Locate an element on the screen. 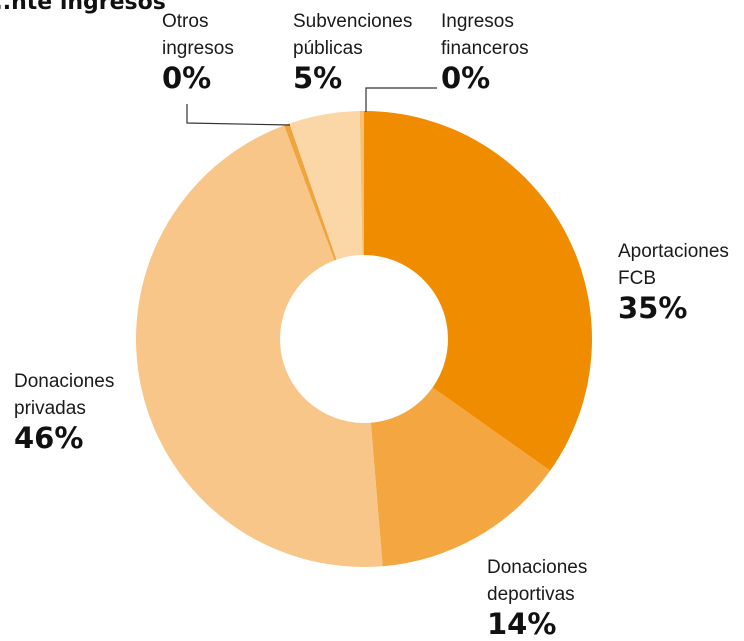 This screenshot has width=744, height=641. slice-percent-label: 5% is located at coordinates (318, 78).